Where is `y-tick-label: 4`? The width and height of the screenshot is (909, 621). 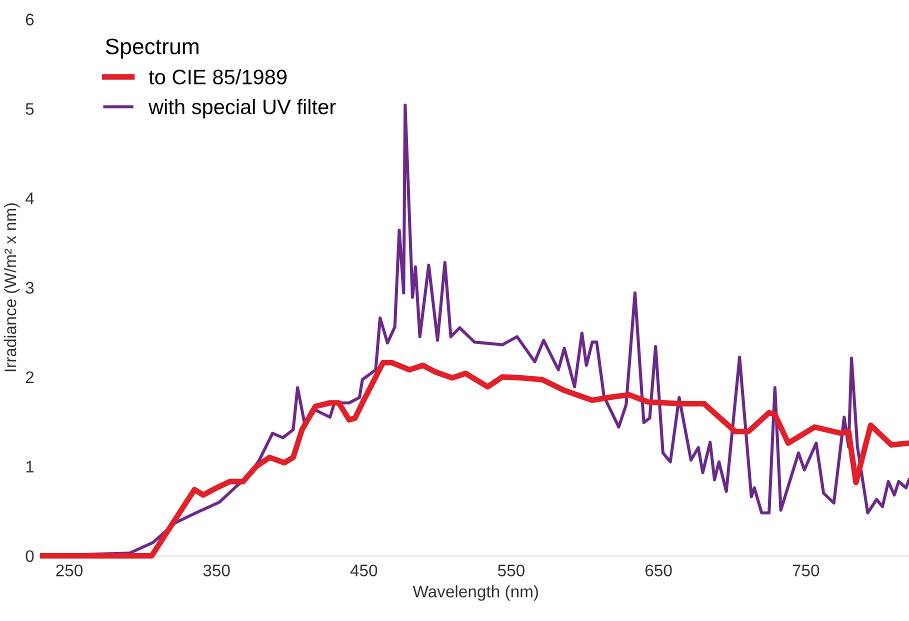 y-tick-label: 4 is located at coordinates (30, 198).